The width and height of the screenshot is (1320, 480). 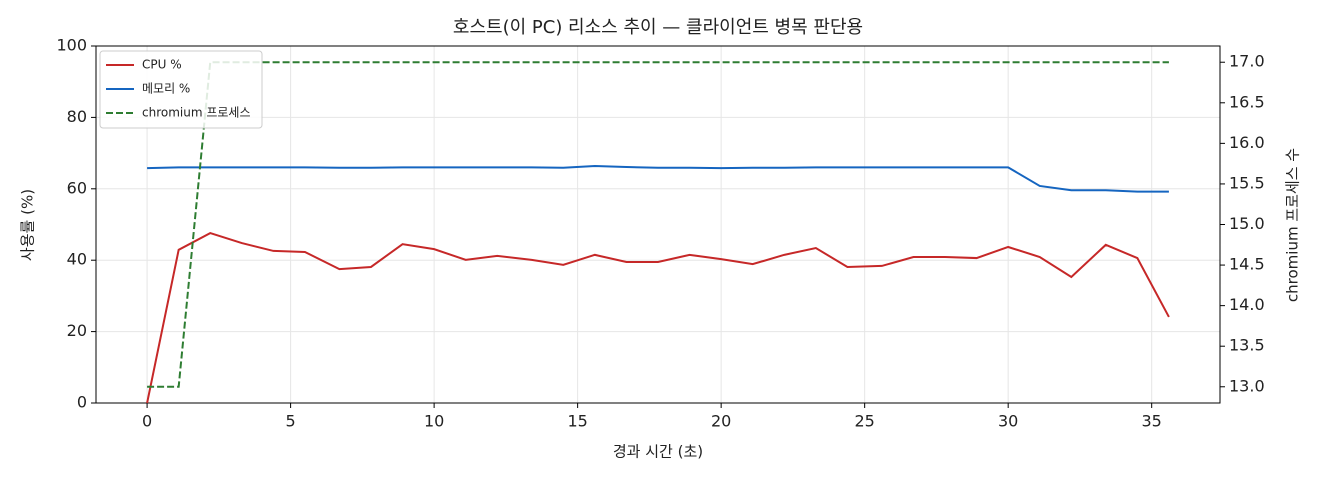 What do you see at coordinates (147, 421) in the screenshot?
I see `x-tick-label: 0` at bounding box center [147, 421].